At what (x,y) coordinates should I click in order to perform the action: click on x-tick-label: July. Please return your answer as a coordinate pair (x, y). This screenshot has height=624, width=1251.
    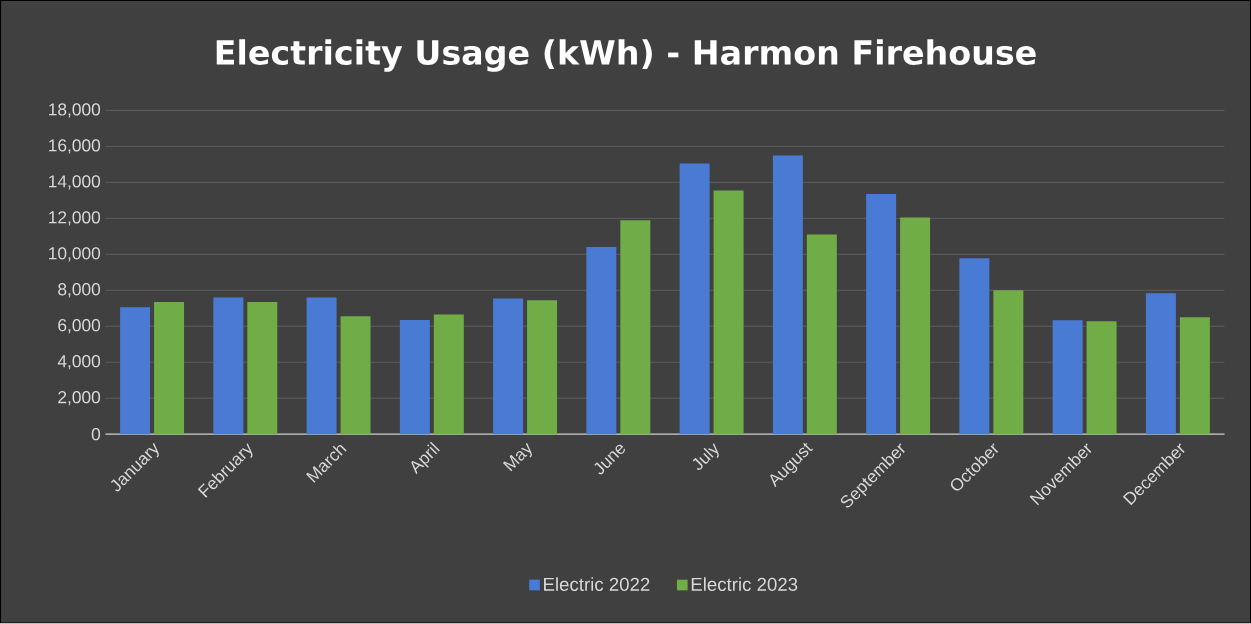
    Looking at the image, I should click on (705, 457).